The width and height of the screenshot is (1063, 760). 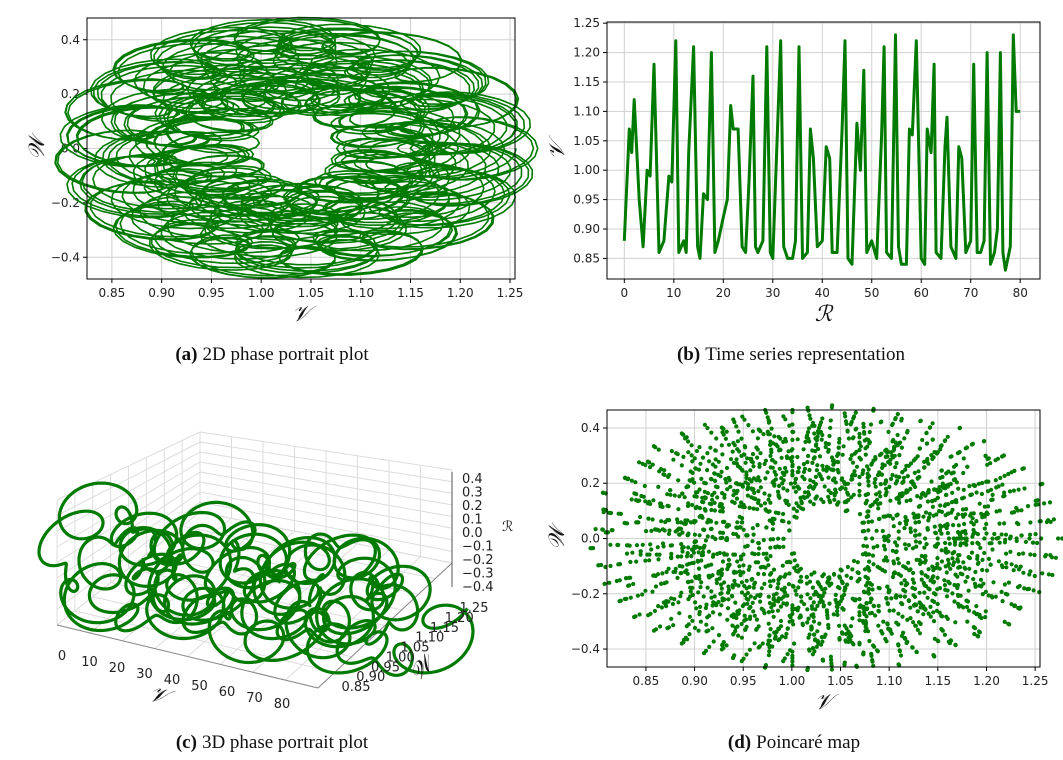 I want to click on y-tick-label: 0.4, so click(x=70, y=40).